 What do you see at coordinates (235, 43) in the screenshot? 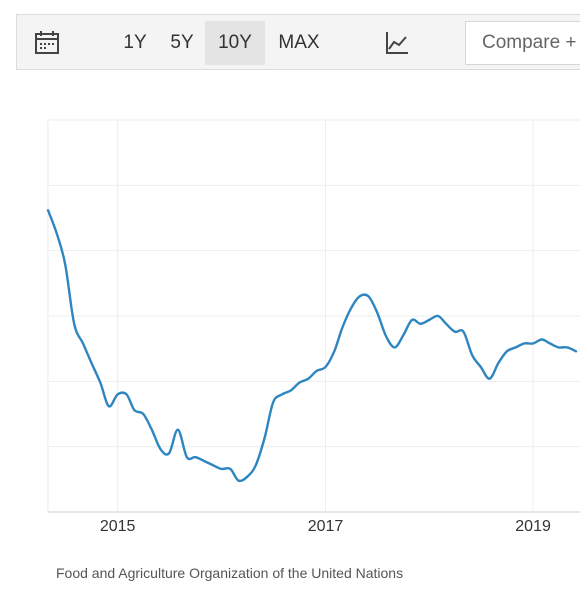
I see `range-10y-button: 10Y` at bounding box center [235, 43].